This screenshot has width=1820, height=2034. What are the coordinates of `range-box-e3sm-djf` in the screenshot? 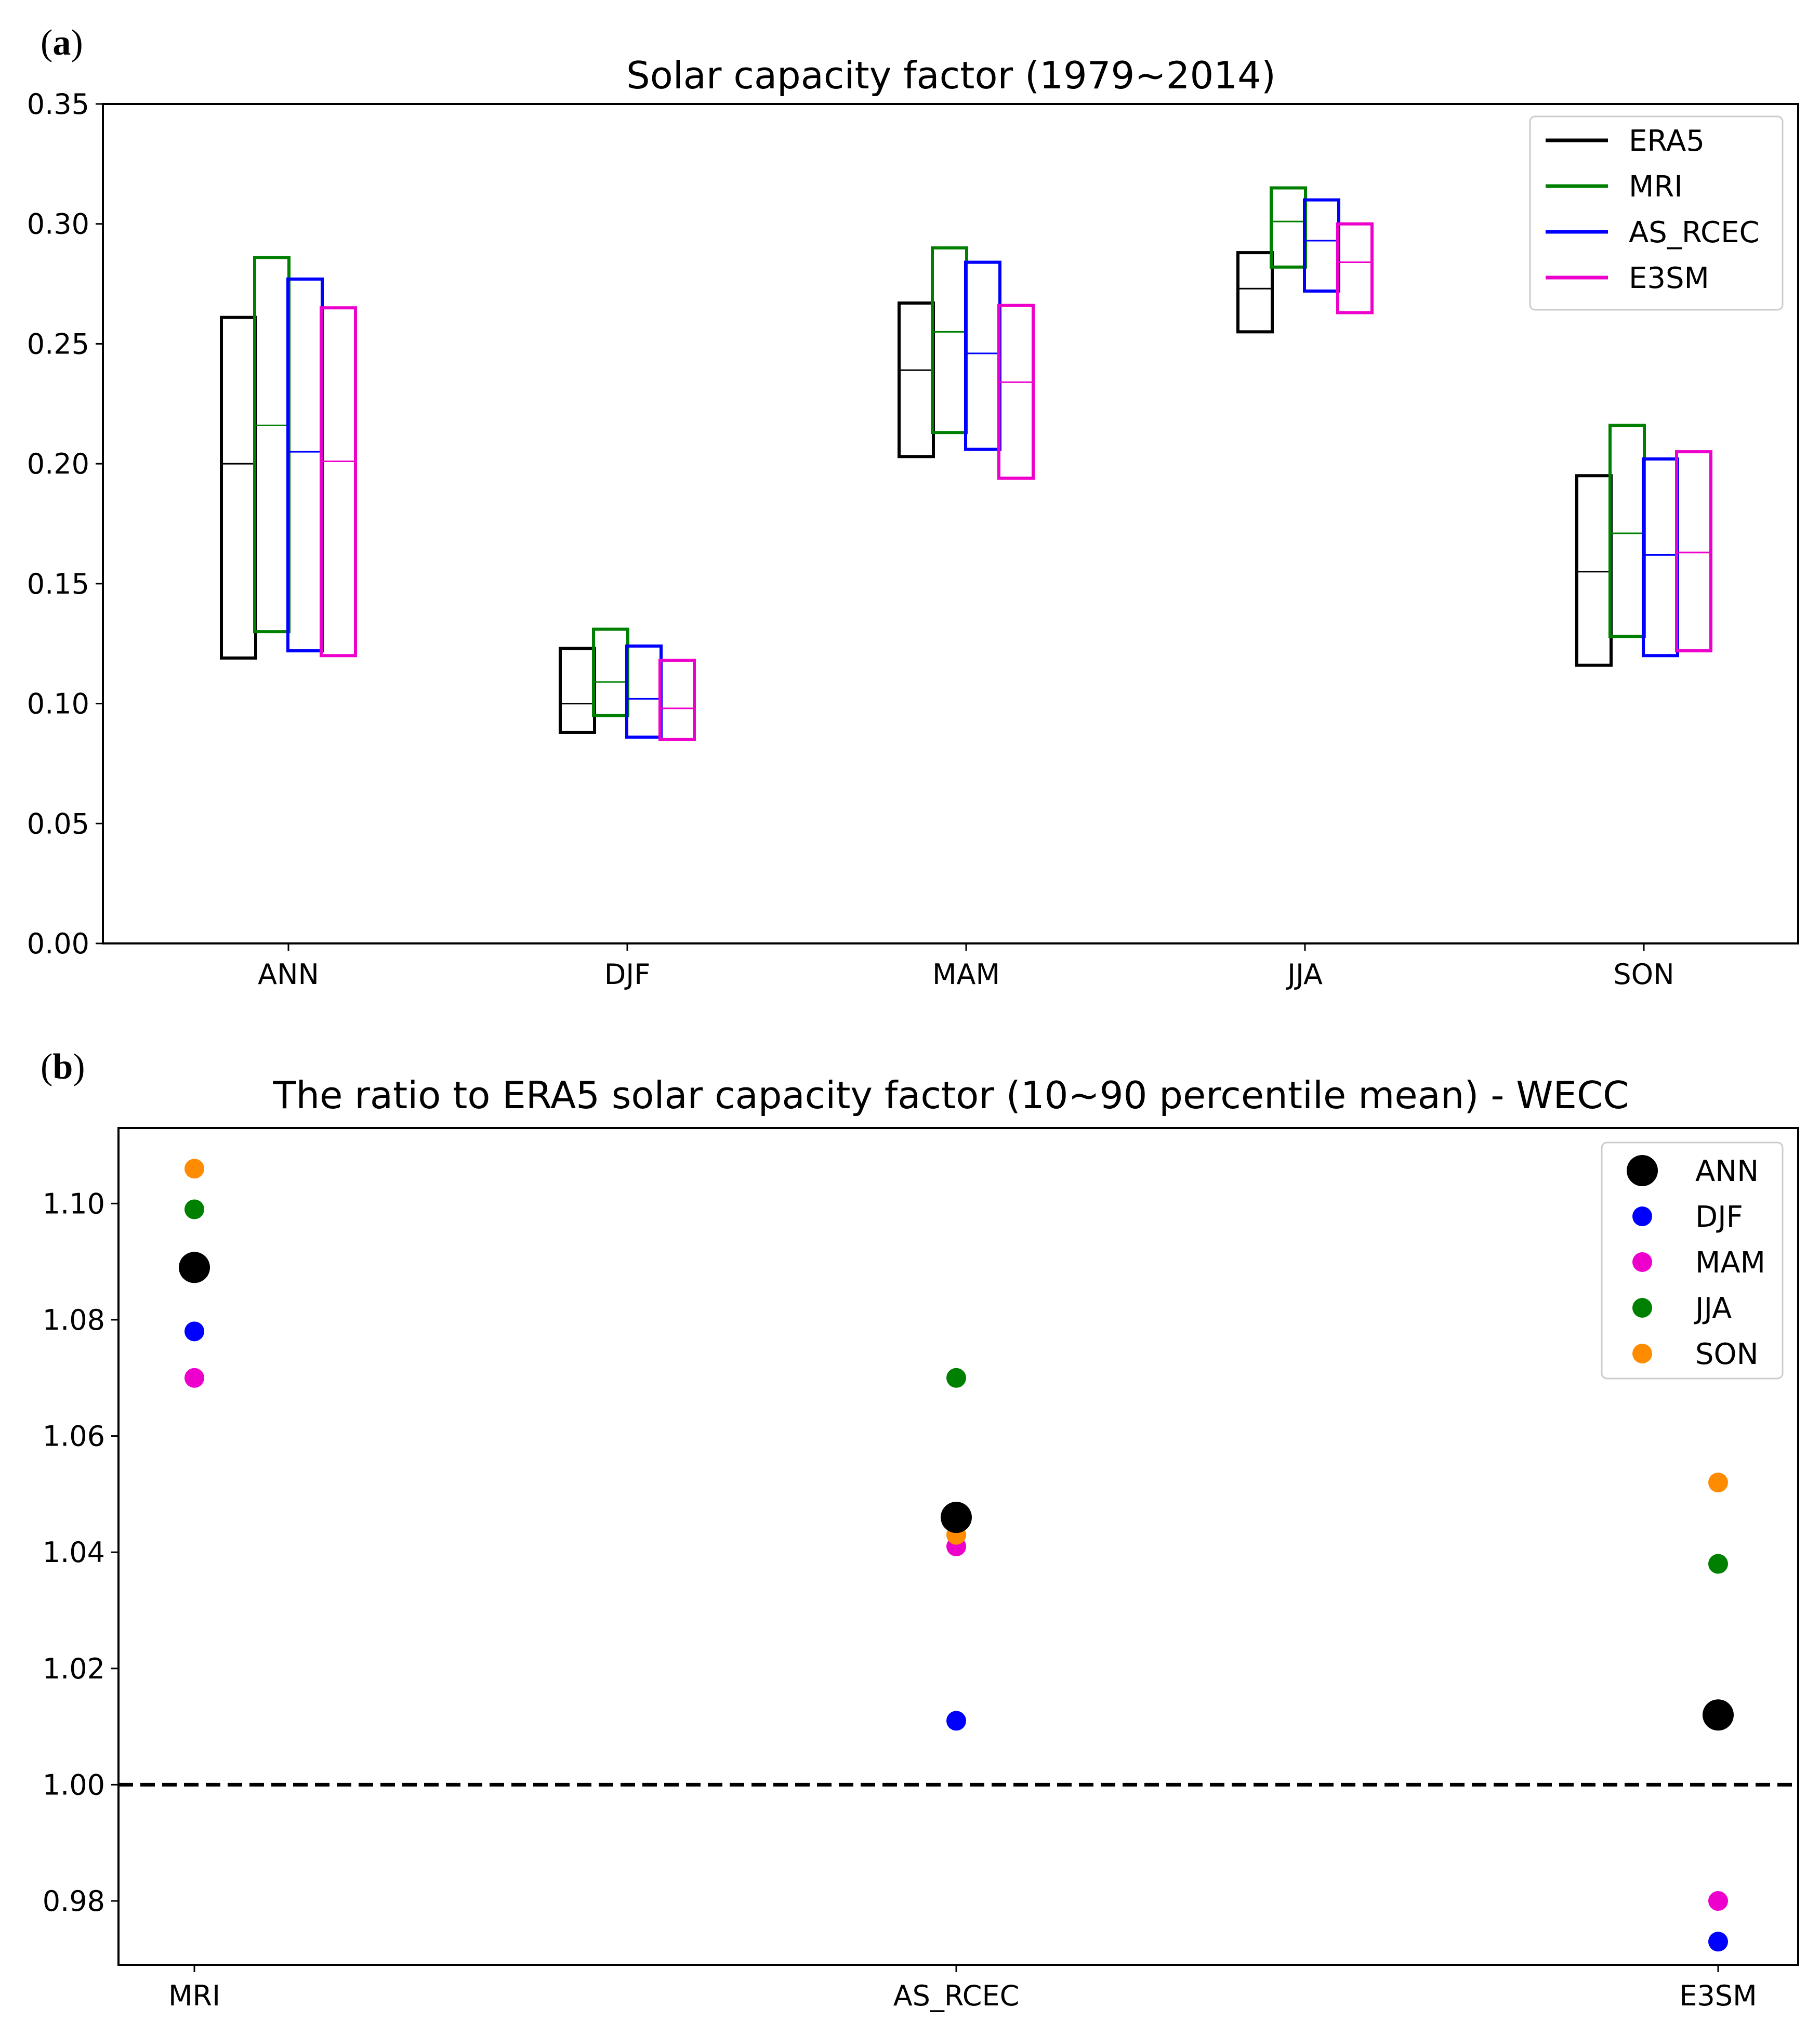 It's located at (677, 700).